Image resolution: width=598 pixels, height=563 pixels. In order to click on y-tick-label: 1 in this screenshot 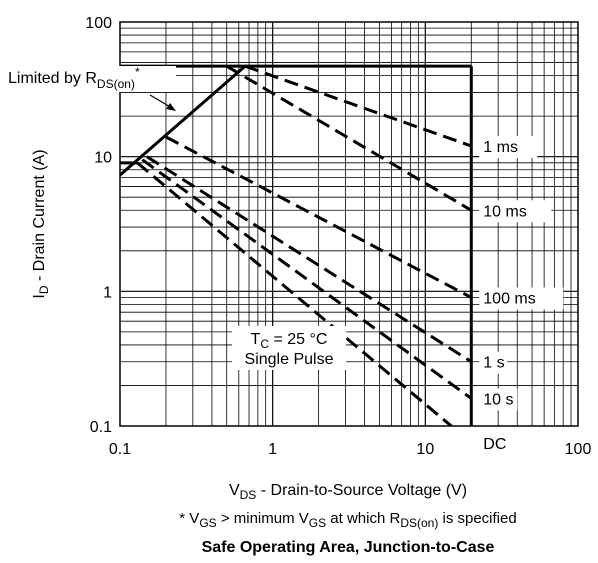, I will do `click(107, 292)`.